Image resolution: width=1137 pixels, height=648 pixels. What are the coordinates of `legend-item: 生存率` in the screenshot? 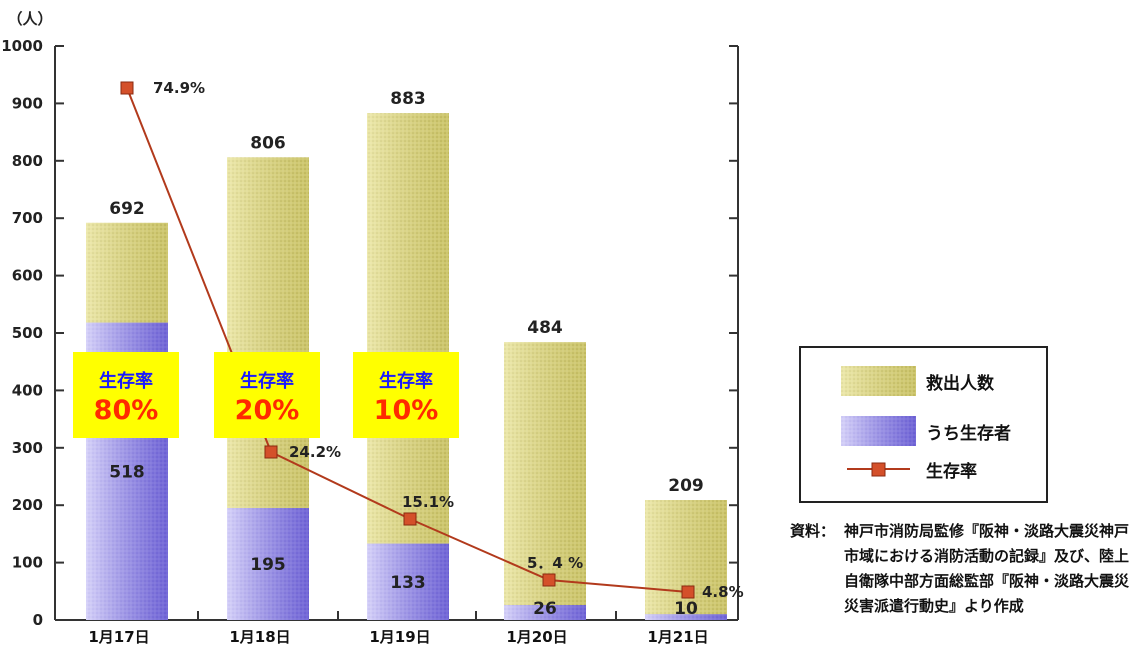 It's located at (909, 469).